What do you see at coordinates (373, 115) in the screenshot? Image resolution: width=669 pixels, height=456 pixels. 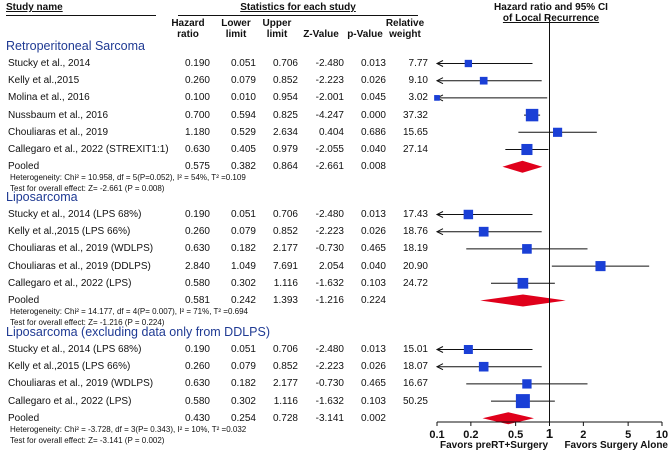 I see `study-row-p: 0.000` at bounding box center [373, 115].